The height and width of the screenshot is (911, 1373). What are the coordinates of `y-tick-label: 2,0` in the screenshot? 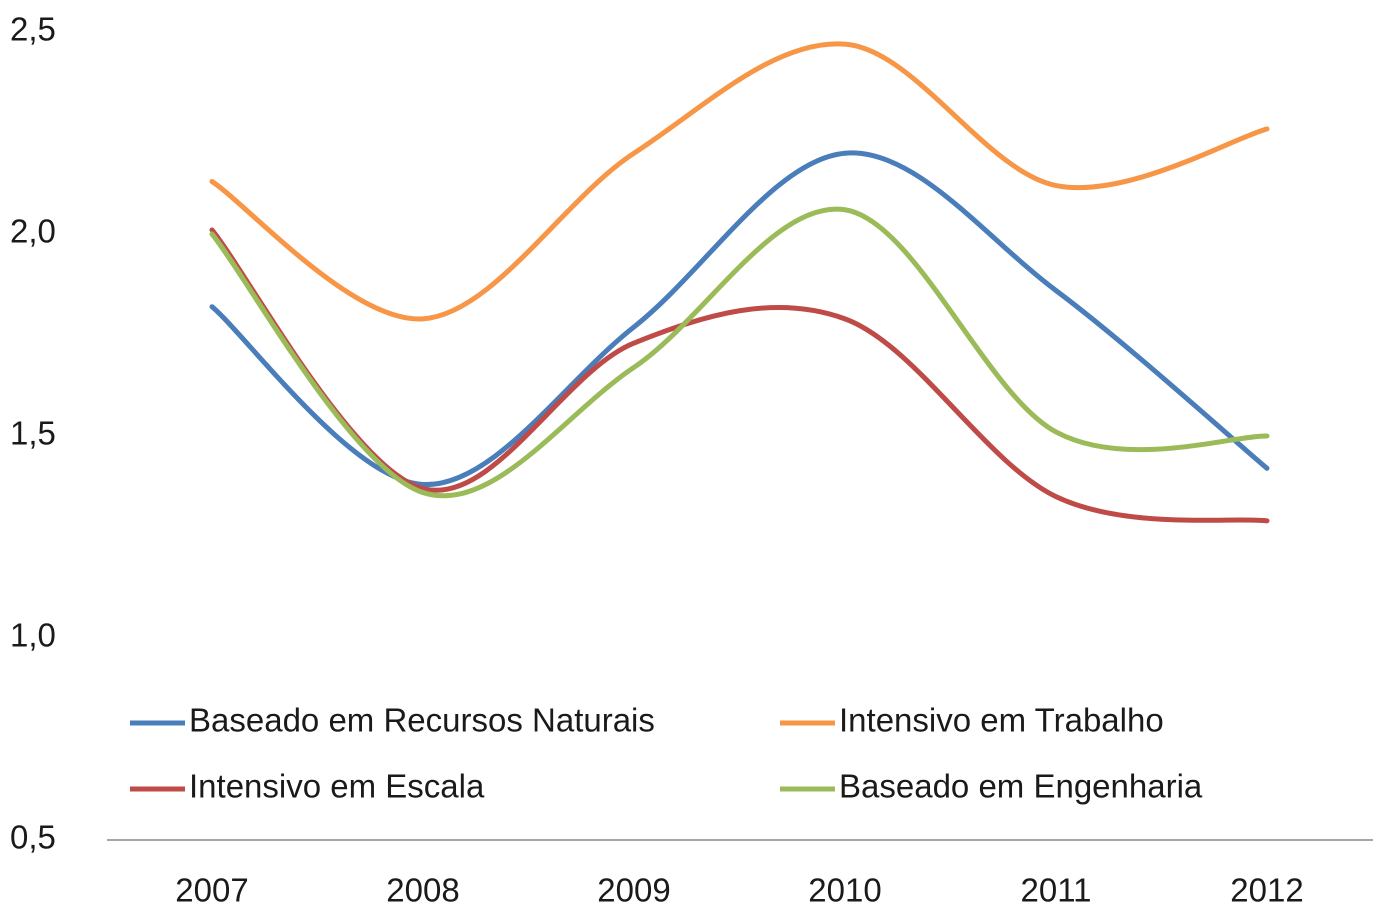 It's located at (33, 231).